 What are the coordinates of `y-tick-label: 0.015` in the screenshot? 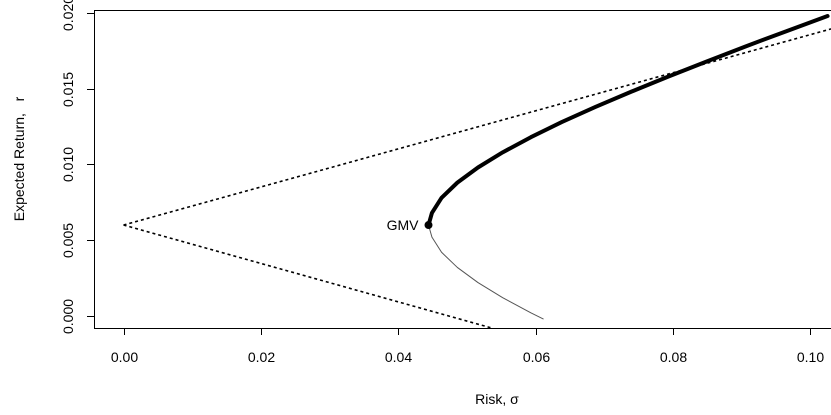 It's located at (68, 89).